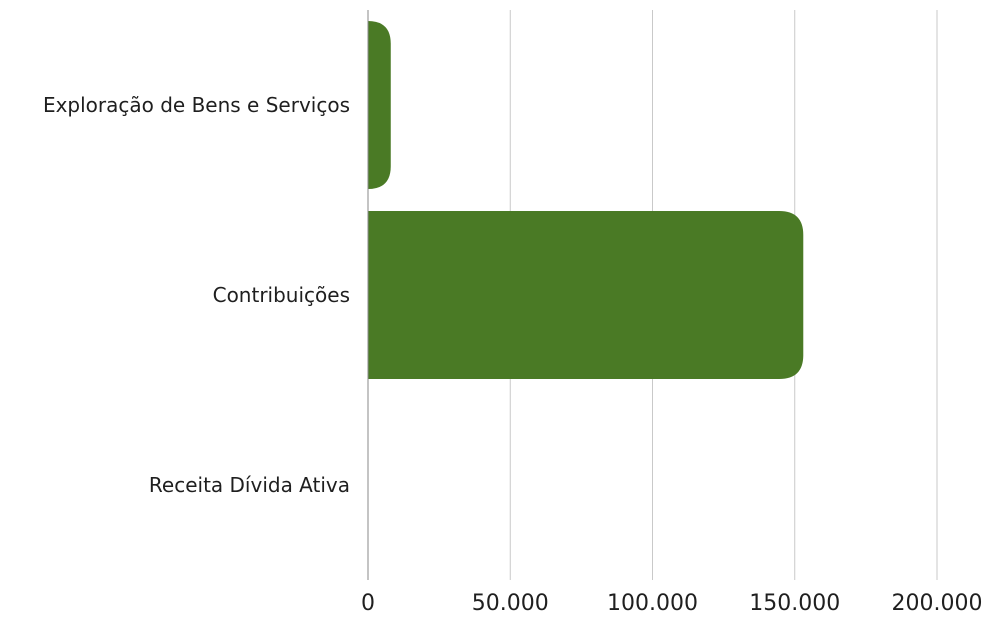  What do you see at coordinates (794, 602) in the screenshot?
I see `x-tick-label: 150.000` at bounding box center [794, 602].